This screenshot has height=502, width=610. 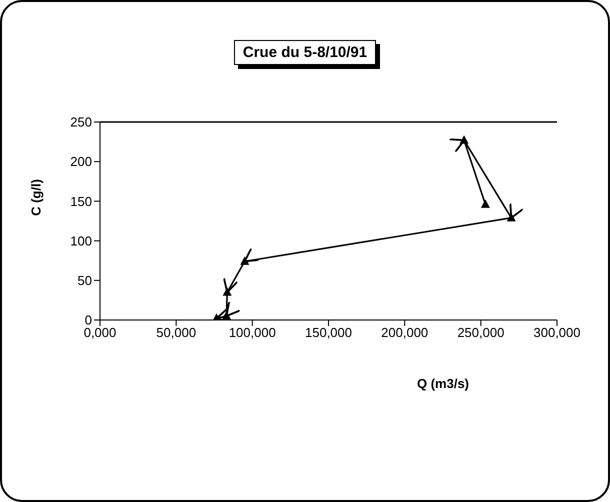 I want to click on y-tick-label: 0, so click(x=88, y=320).